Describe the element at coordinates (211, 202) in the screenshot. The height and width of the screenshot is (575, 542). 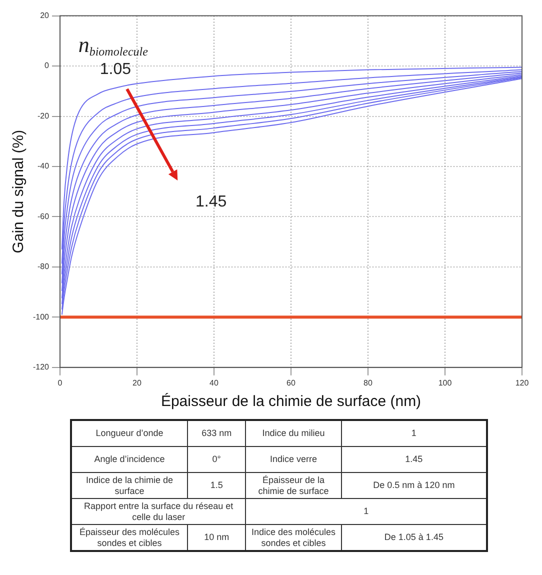
I see `annotation: 1.45` at that location.